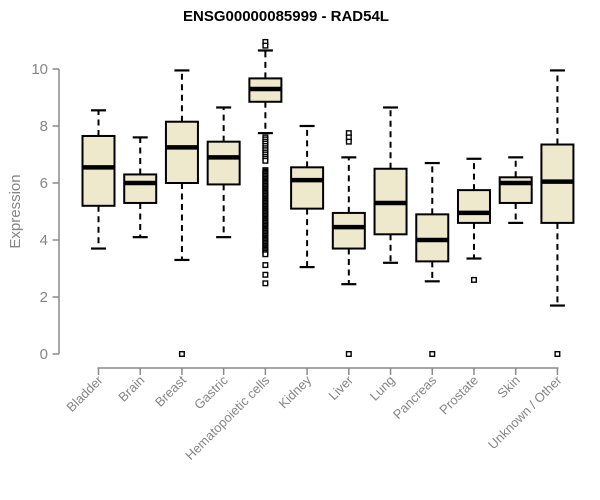 The height and width of the screenshot is (500, 600). Describe the element at coordinates (44, 240) in the screenshot. I see `y-tick-label: 4` at that location.